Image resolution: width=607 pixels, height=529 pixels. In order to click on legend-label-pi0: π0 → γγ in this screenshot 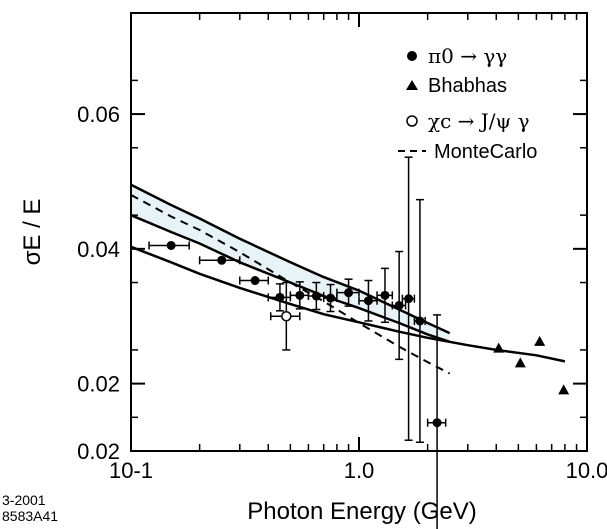, I will do `click(467, 56)`.